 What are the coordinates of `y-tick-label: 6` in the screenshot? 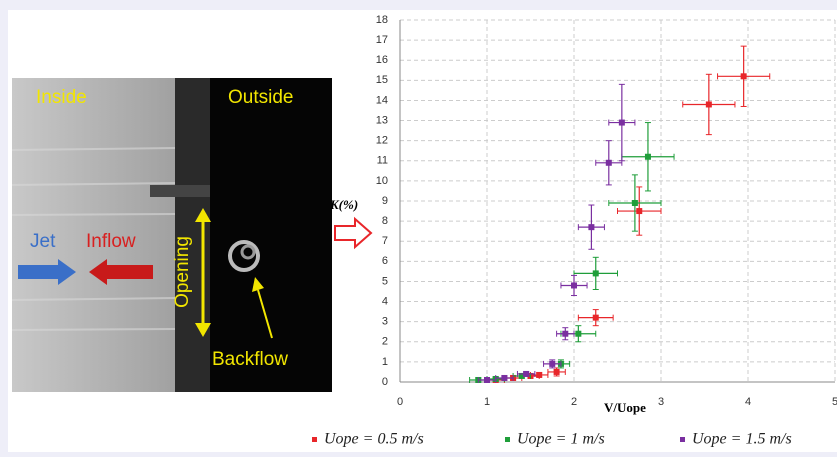 It's located at (385, 261).